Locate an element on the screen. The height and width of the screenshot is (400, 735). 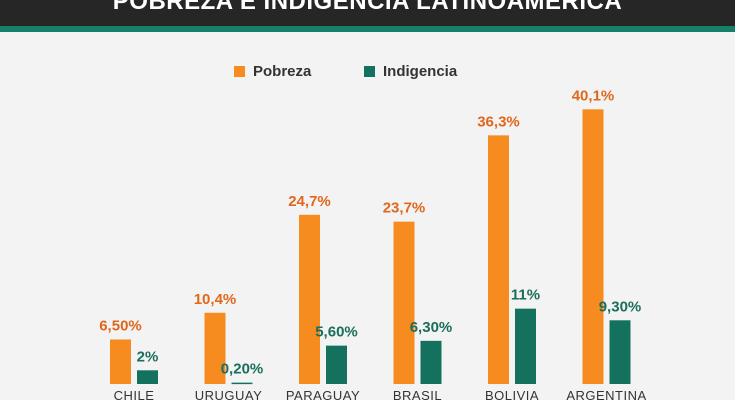
bar-indigencia-bolivia is located at coordinates (525, 346).